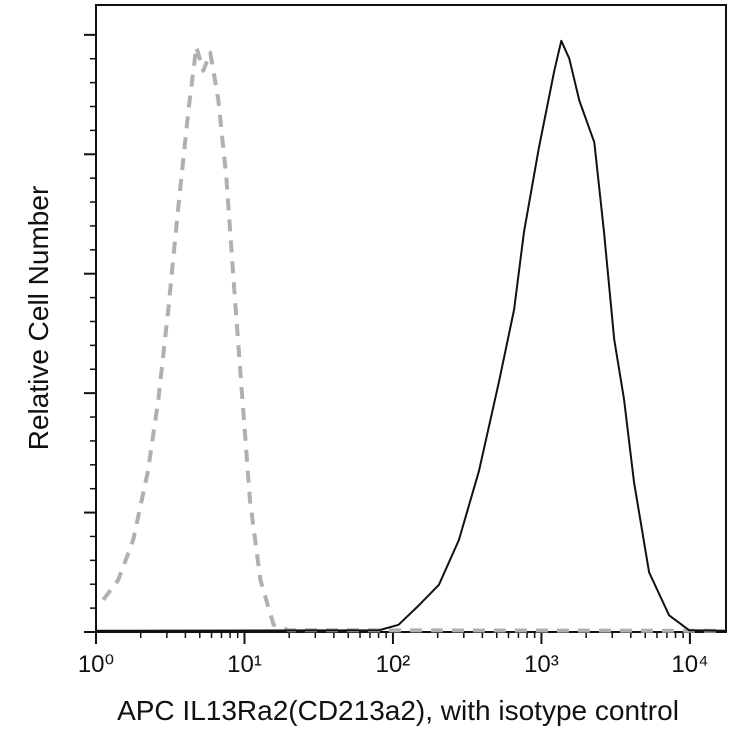 The image size is (750, 752). Describe the element at coordinates (541, 664) in the screenshot. I see `x-tick-label: 10³` at that location.